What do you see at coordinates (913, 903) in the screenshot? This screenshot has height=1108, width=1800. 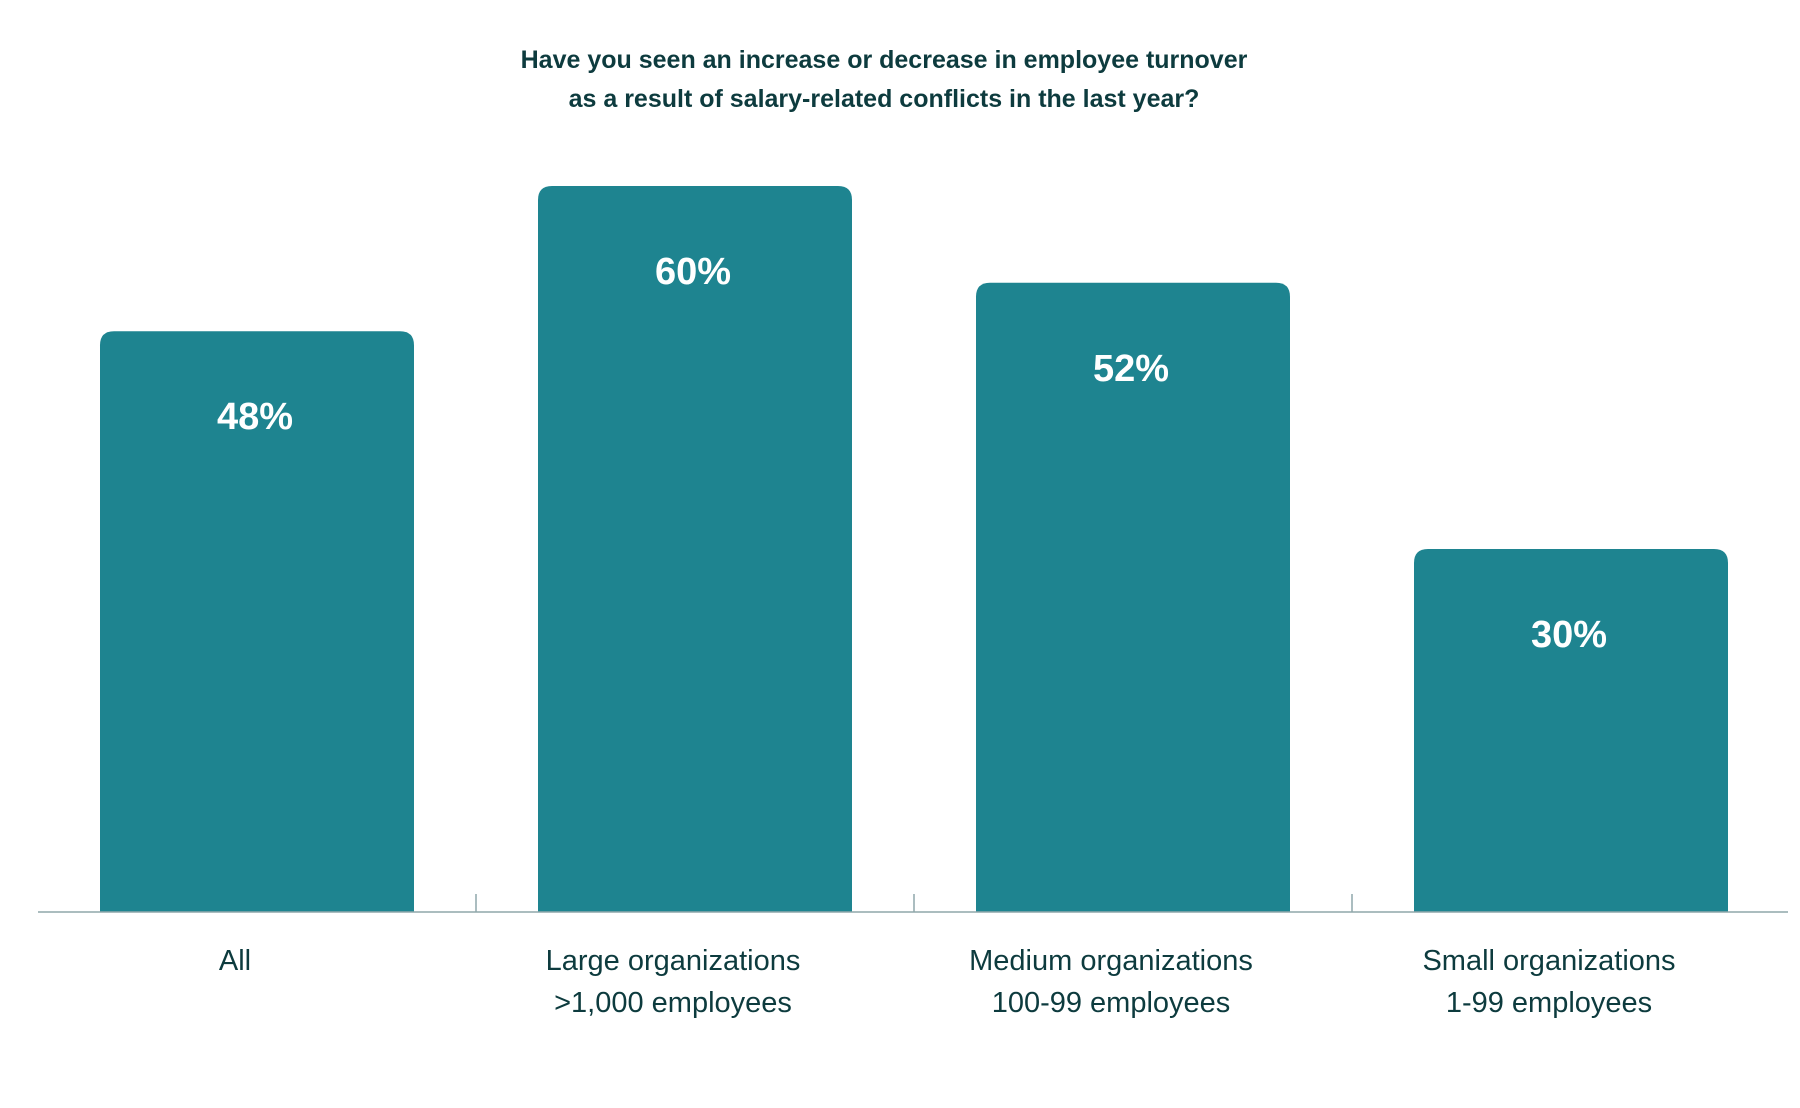 I see `x-axis` at bounding box center [913, 903].